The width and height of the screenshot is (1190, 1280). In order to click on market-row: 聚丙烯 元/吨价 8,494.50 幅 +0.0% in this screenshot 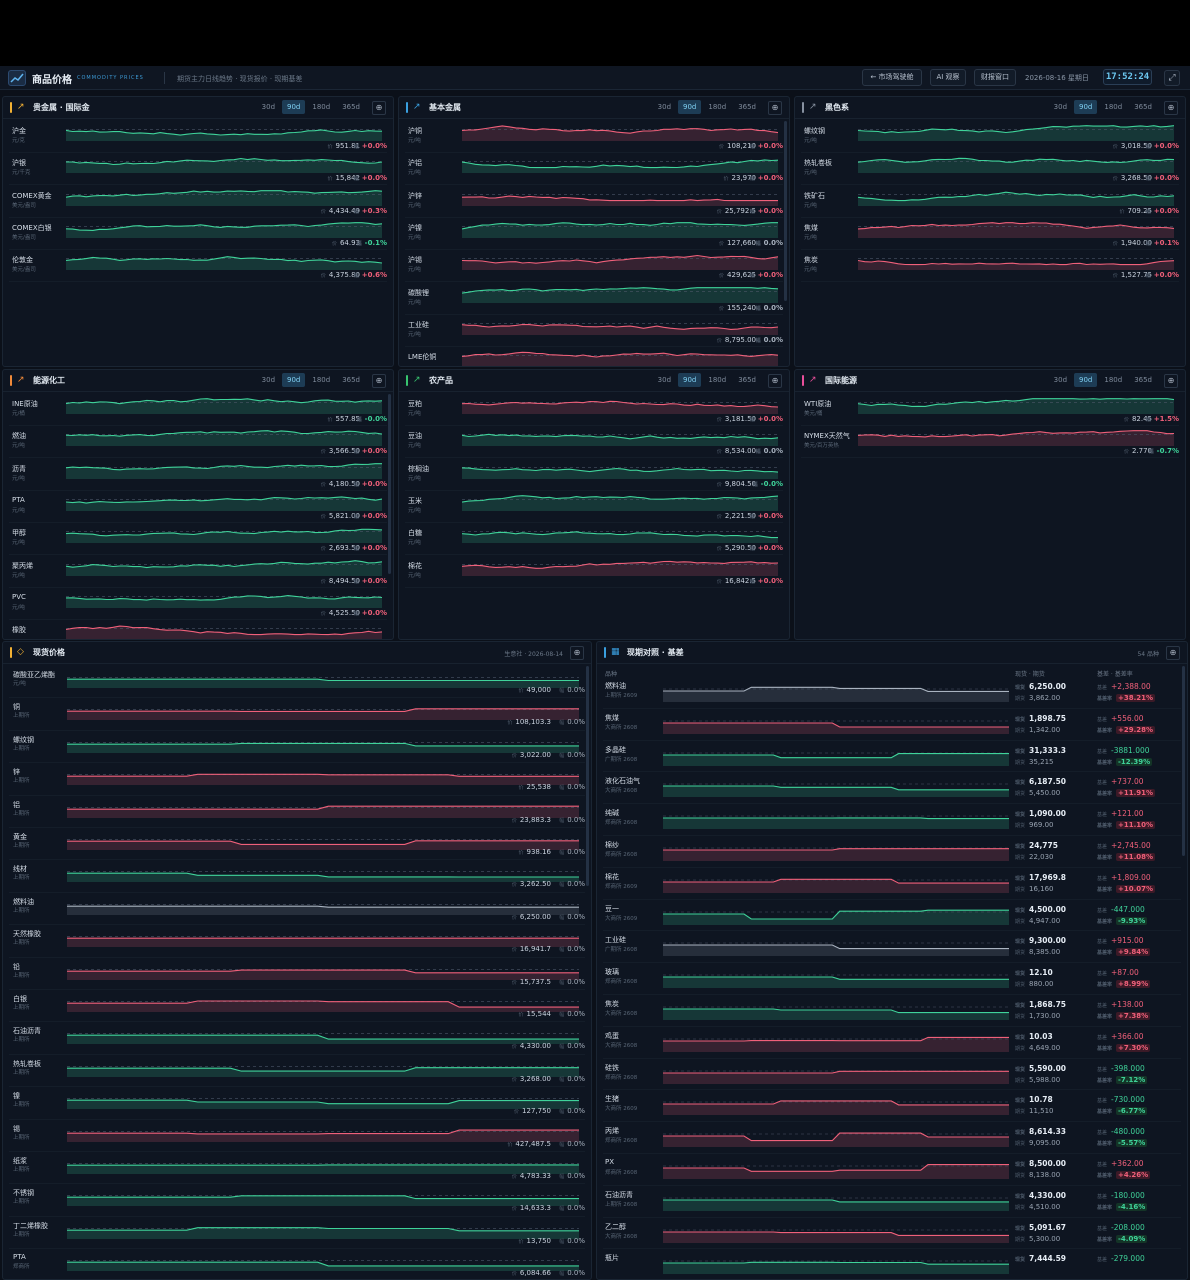, I will do `click(198, 572)`.